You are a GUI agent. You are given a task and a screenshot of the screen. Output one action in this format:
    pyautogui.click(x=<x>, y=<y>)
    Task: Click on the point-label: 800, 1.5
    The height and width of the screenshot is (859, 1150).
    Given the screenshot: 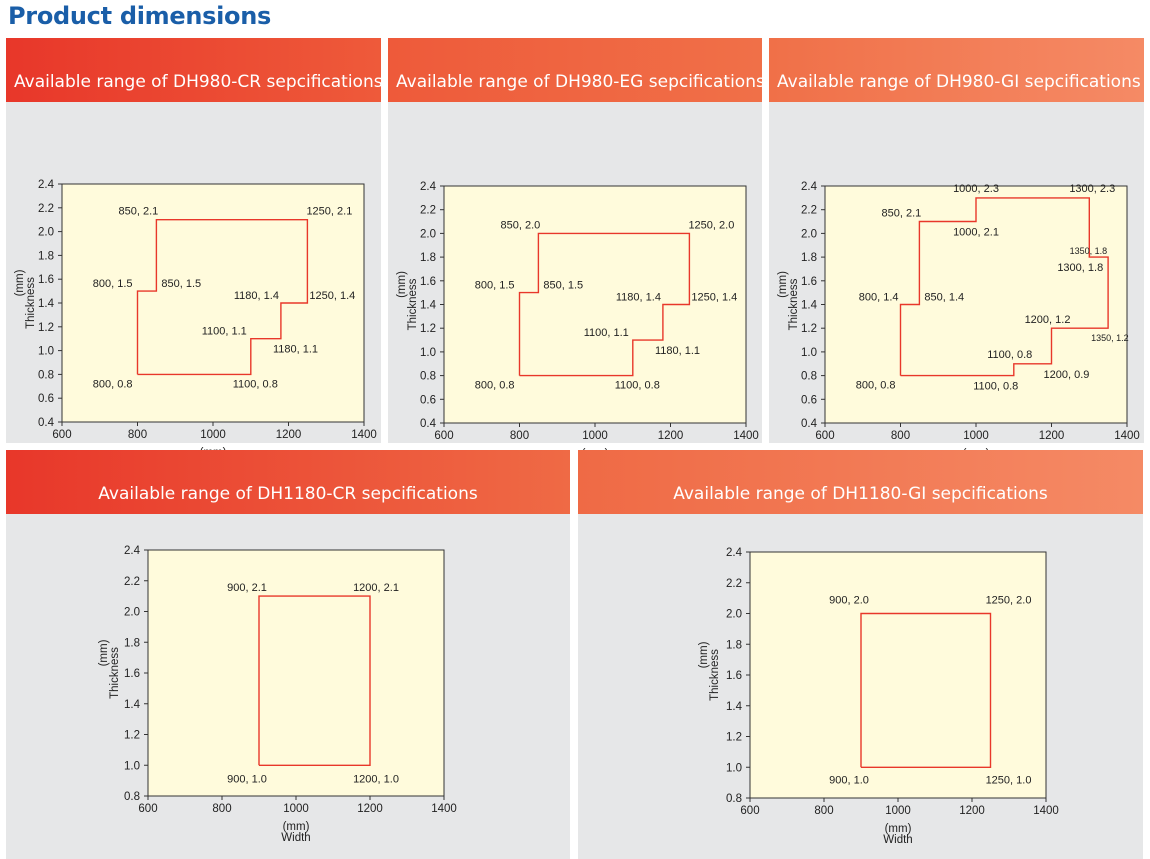 What is the action you would take?
    pyautogui.click(x=495, y=286)
    